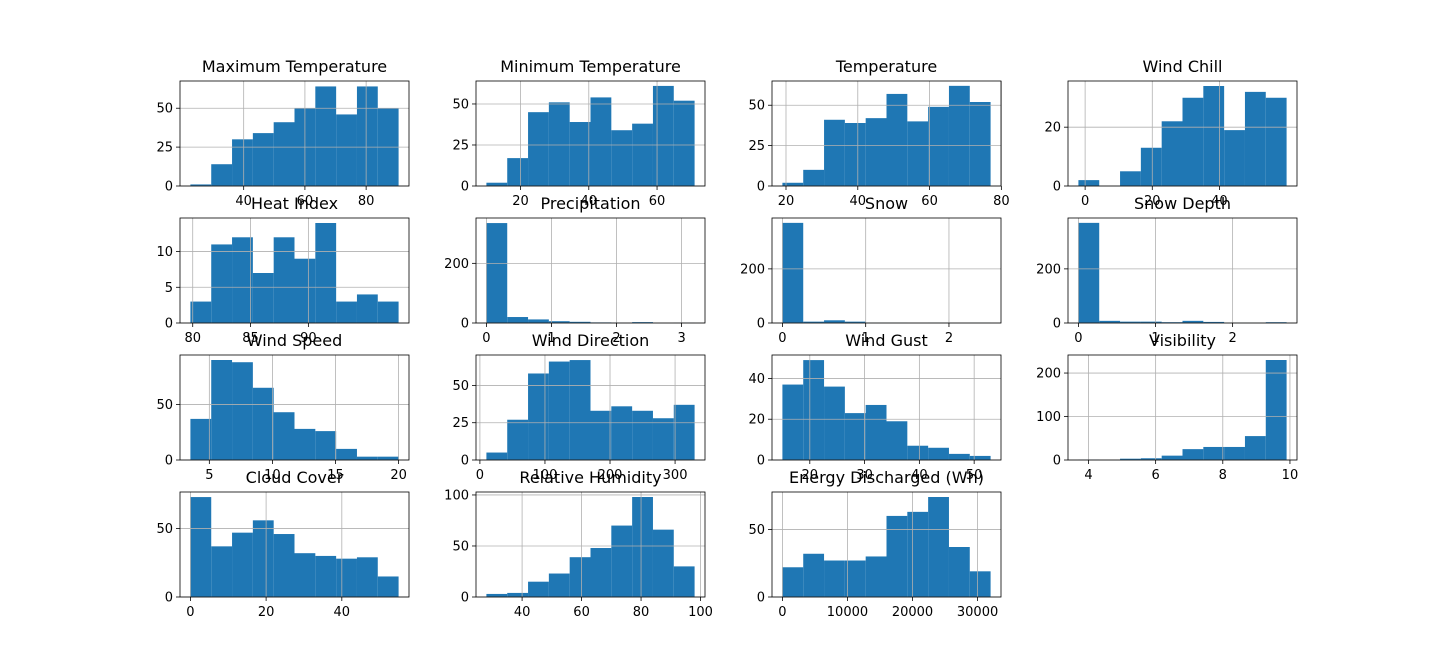  What do you see at coordinates (545, 475) in the screenshot?
I see `x-tick-label: 100` at bounding box center [545, 475].